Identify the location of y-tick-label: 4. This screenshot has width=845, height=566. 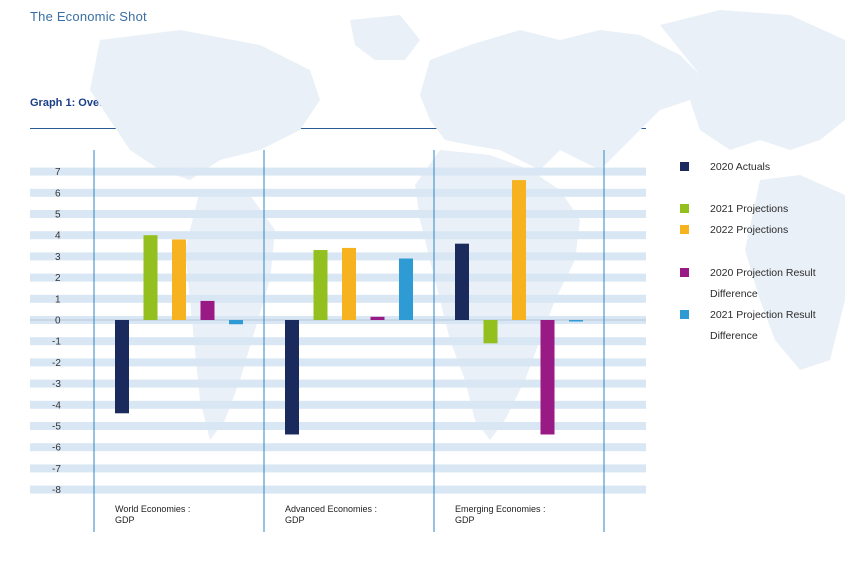
(58, 236).